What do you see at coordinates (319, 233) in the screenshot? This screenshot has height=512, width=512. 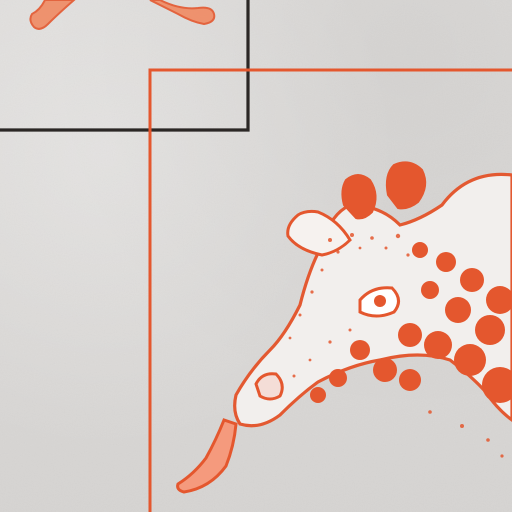 I see `ear` at bounding box center [319, 233].